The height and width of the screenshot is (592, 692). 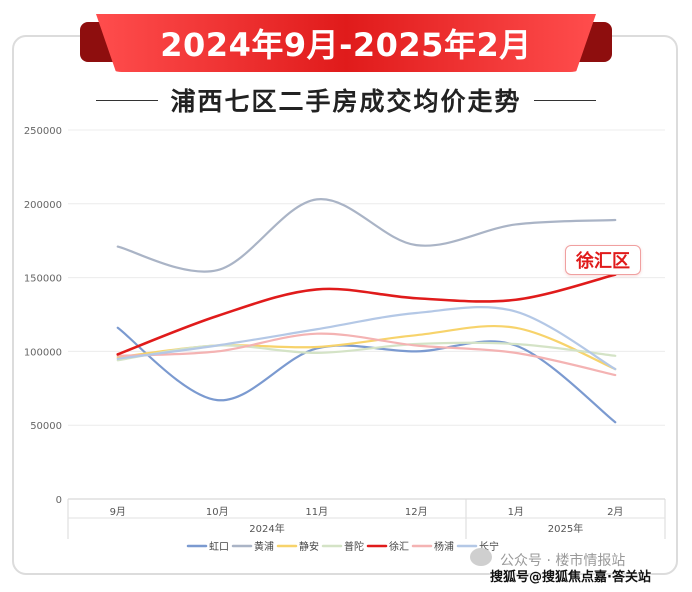 I want to click on x-tick-label: 11月, so click(x=316, y=512).